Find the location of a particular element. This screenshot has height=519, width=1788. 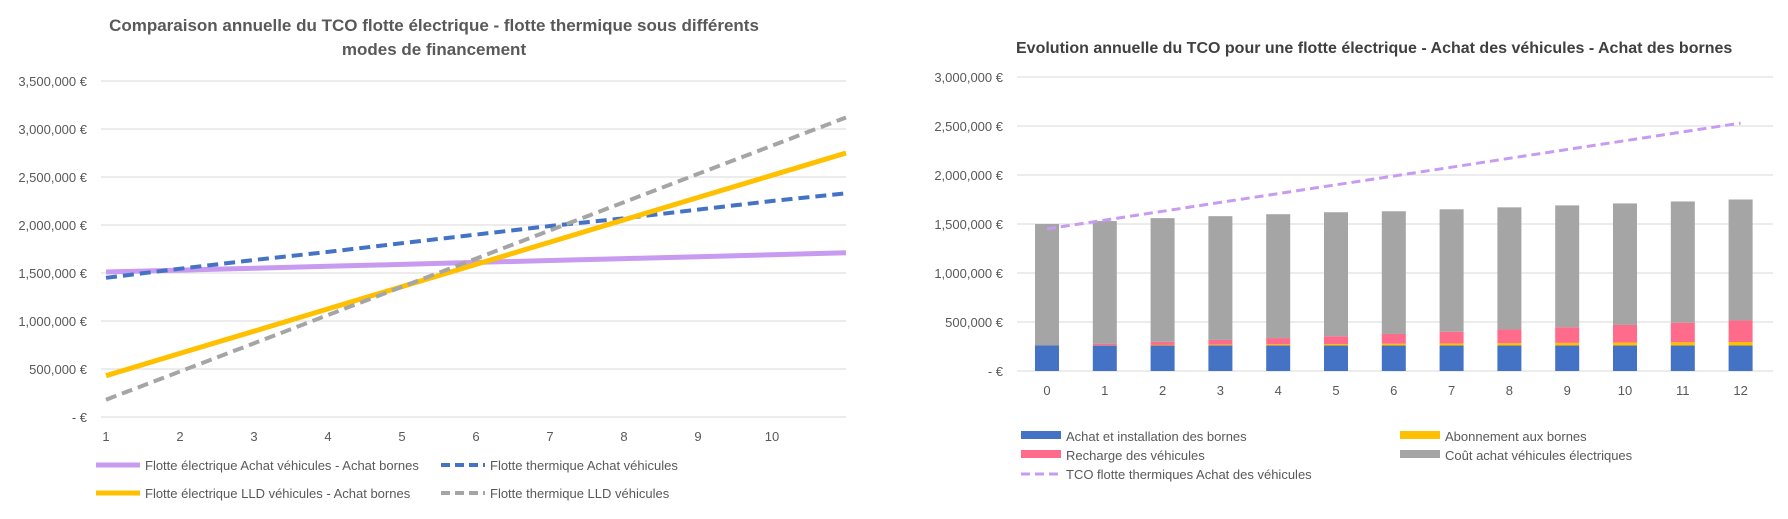

chart2-x-axis: 0 1 2 3 4 5 6 7 8 9 10 11 12 is located at coordinates (1395, 390).